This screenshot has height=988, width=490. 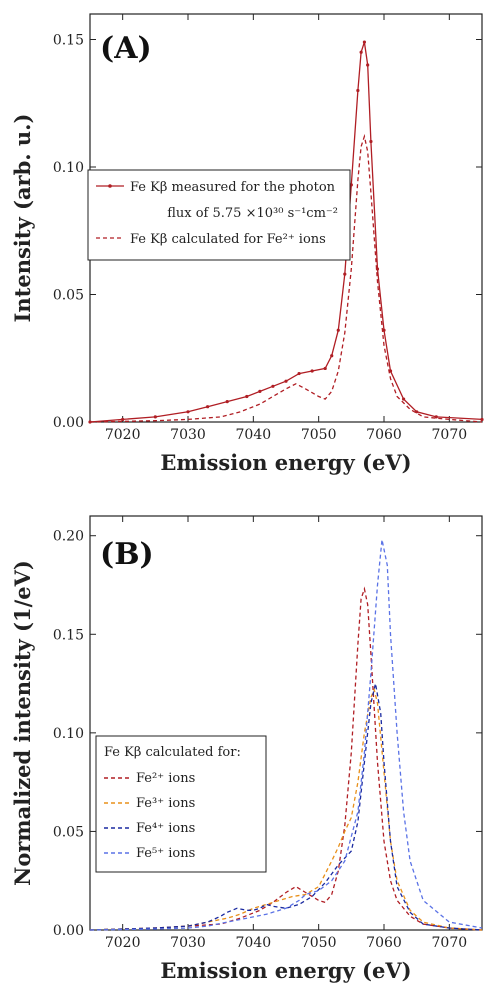 What do you see at coordinates (165, 778) in the screenshot?
I see `legend-label-1: Fe²⁺ ions` at bounding box center [165, 778].